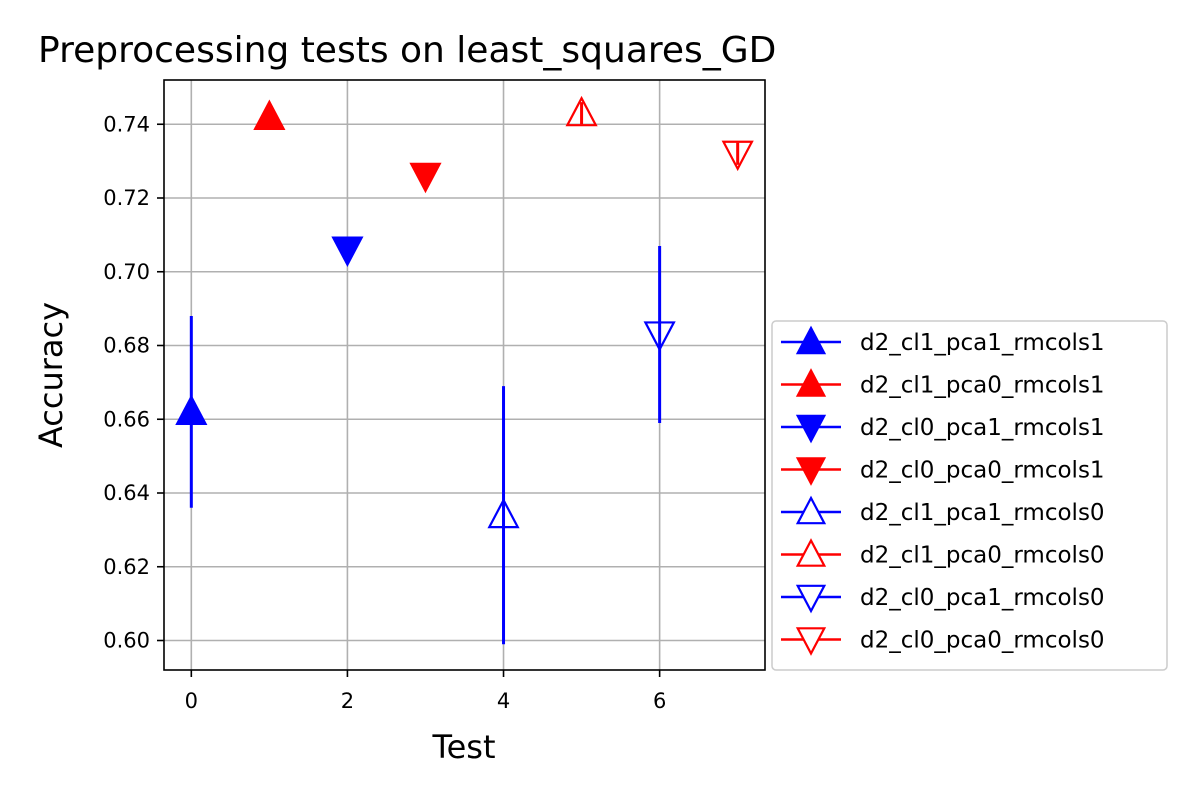 Image resolution: width=1200 pixels, height=800 pixels. I want to click on data-point-d2_cl0_pca0_rmcols1, so click(425, 178).